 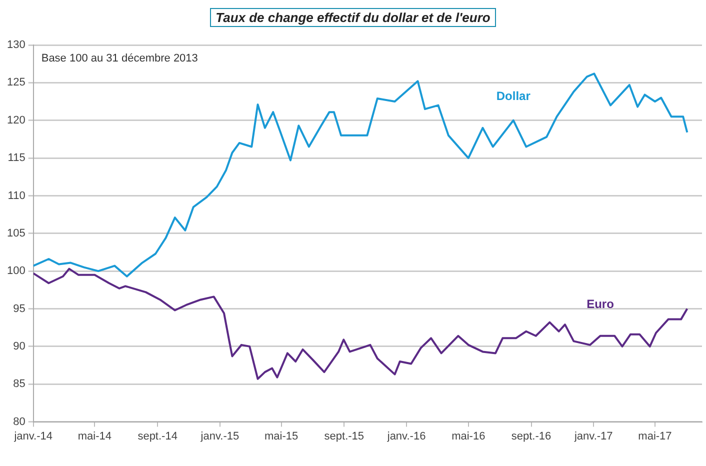 I want to click on y-tick-label: 115, so click(x=17, y=158).